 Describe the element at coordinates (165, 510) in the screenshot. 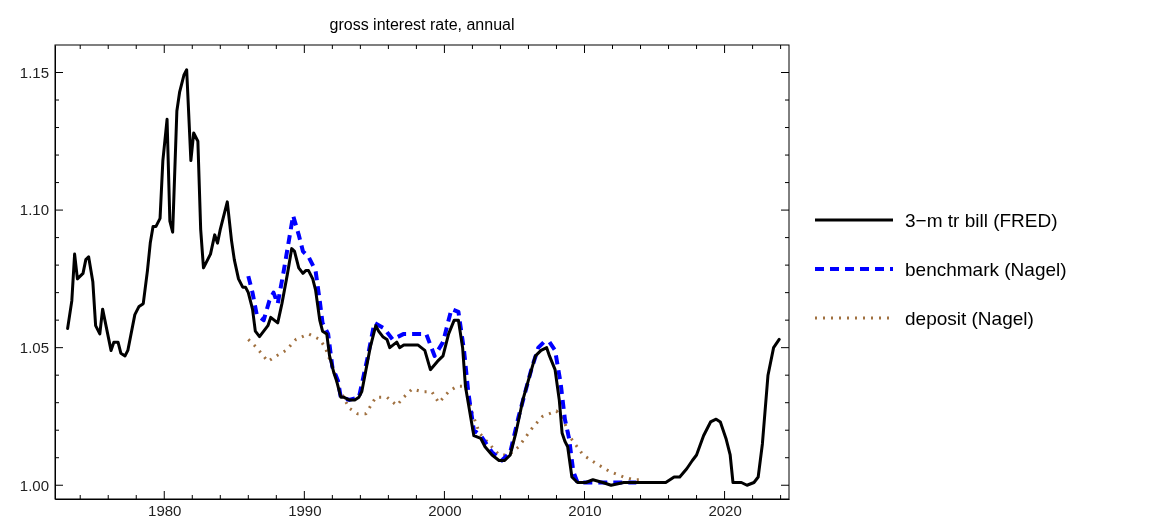

I see `x-tick-label: 1980` at that location.